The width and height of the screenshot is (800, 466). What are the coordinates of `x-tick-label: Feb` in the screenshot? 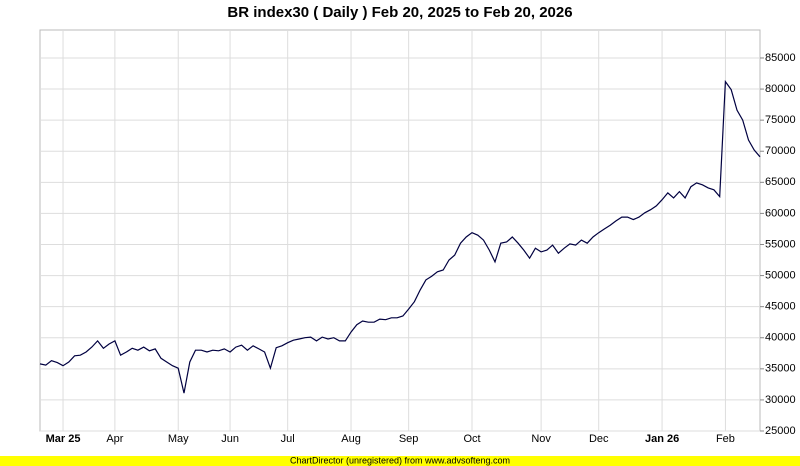 It's located at (725, 439).